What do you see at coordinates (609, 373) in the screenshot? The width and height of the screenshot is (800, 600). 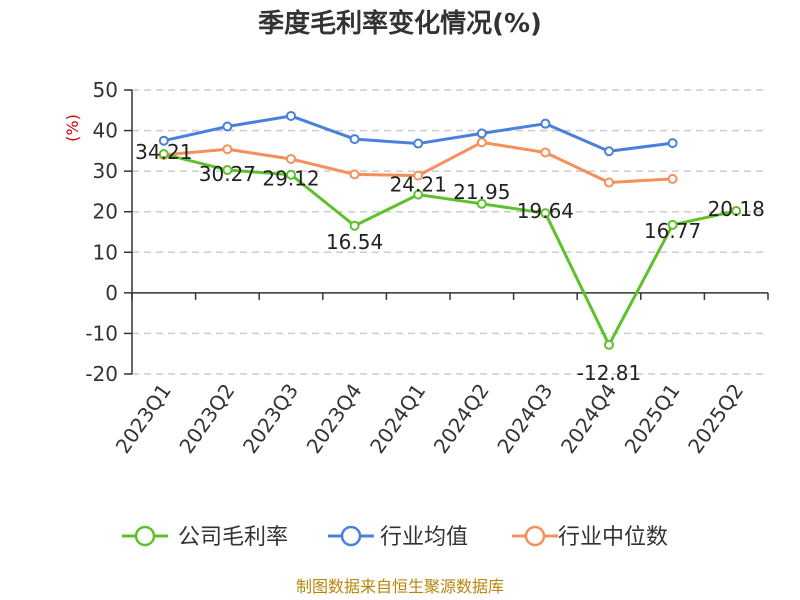 I see `data-label: -12.81` at bounding box center [609, 373].